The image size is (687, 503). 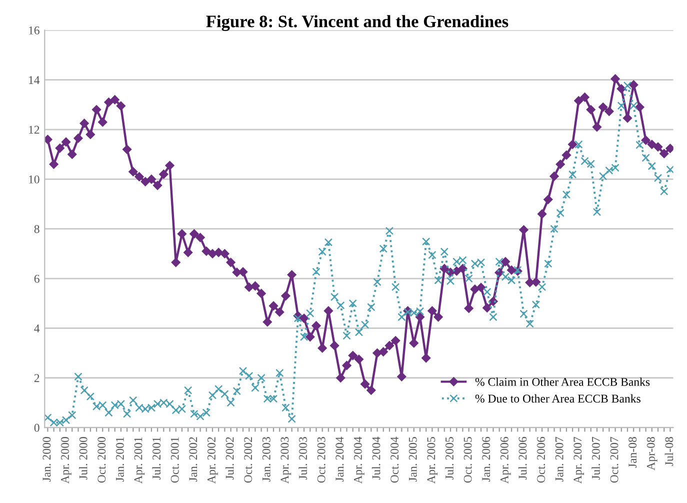 I want to click on x-tick-label: Jan. 2003, so click(x=266, y=459).